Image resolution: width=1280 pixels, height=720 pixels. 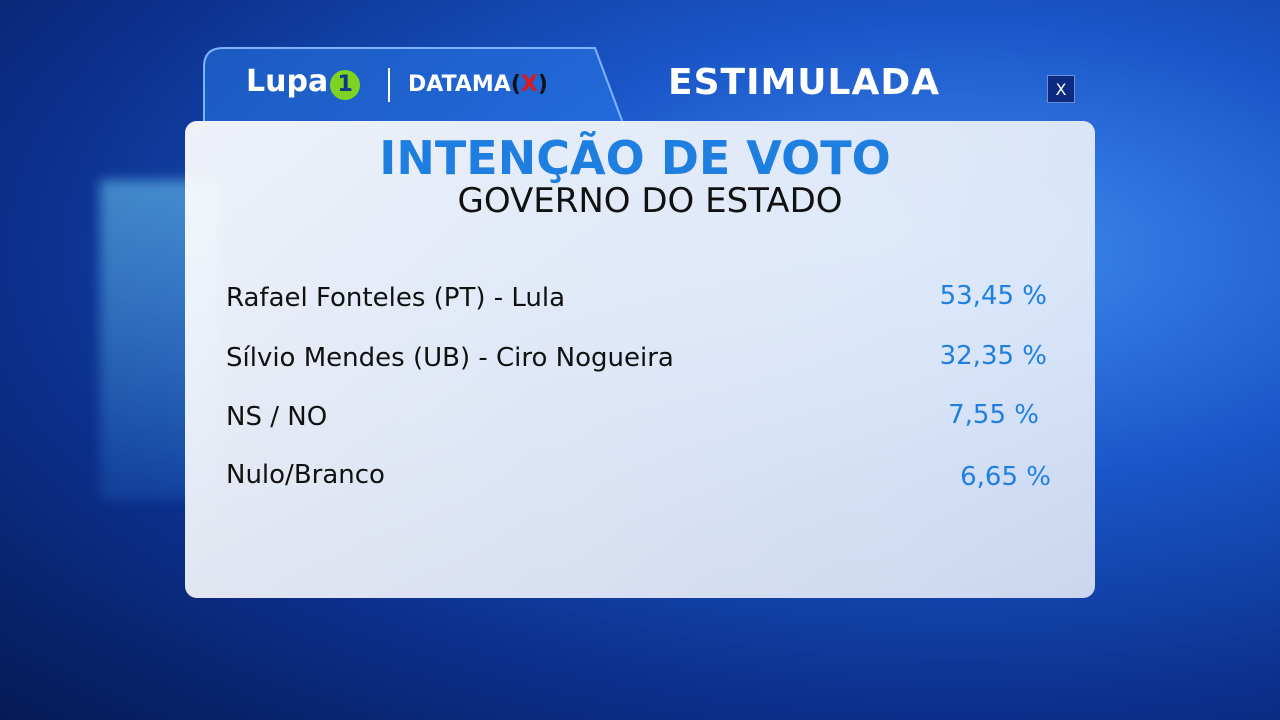 What do you see at coordinates (515, 84) in the screenshot?
I see `partner-paren: (` at bounding box center [515, 84].